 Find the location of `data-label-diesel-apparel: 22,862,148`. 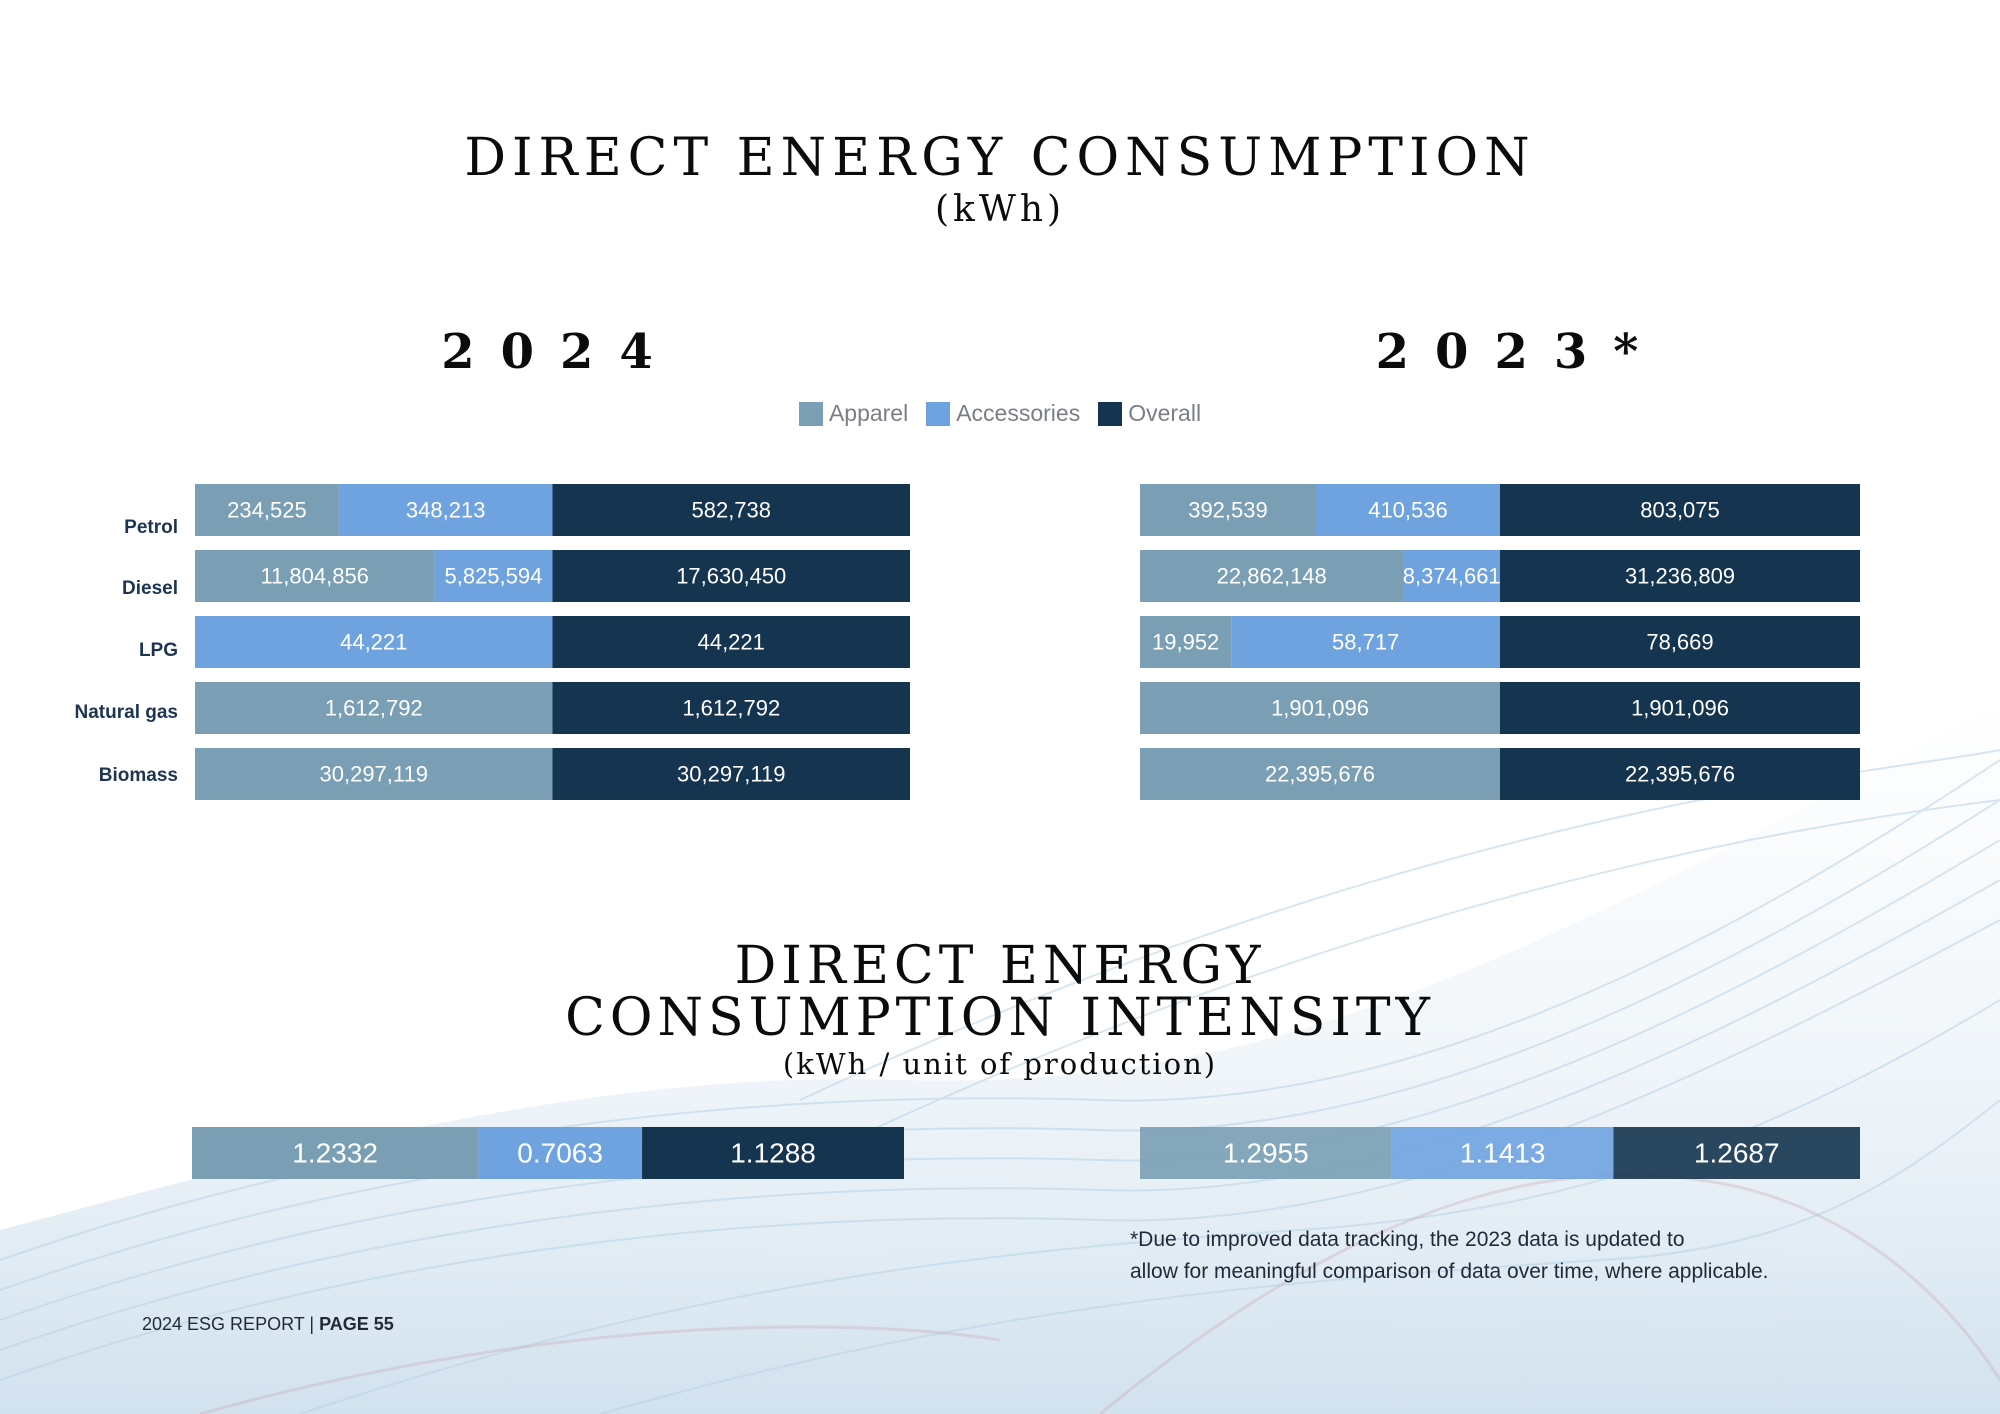

data-label-diesel-apparel: 22,862,148 is located at coordinates (1272, 576).